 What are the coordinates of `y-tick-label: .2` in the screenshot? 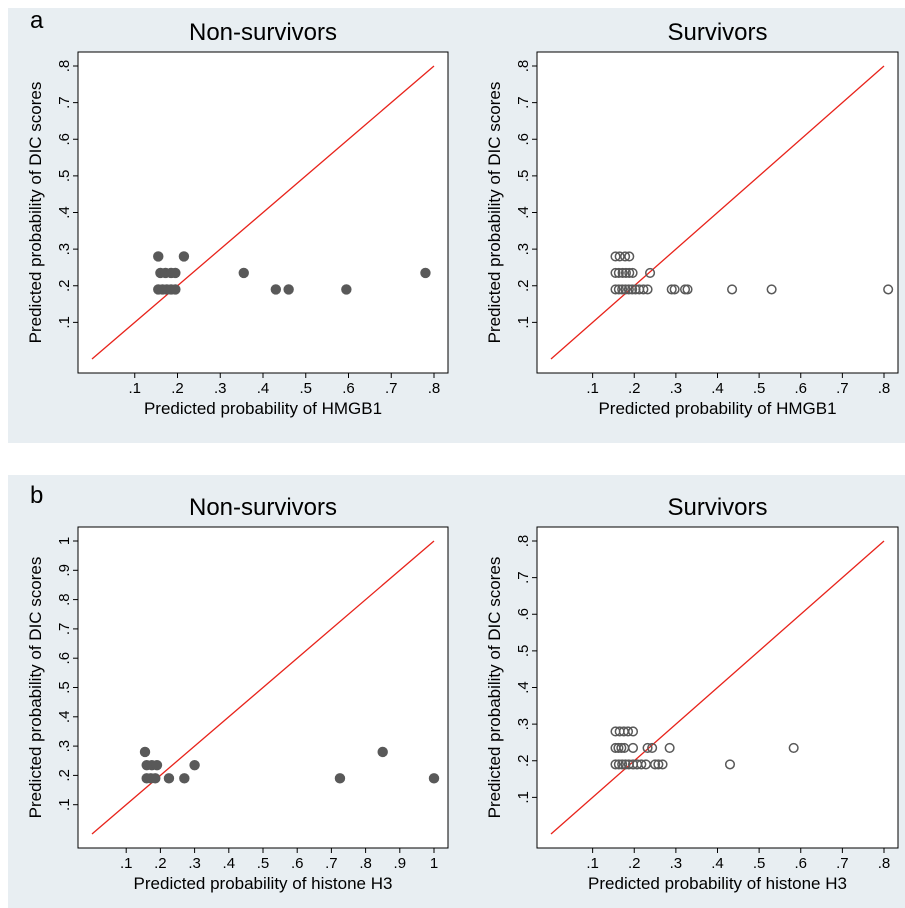 It's located at (64, 285).